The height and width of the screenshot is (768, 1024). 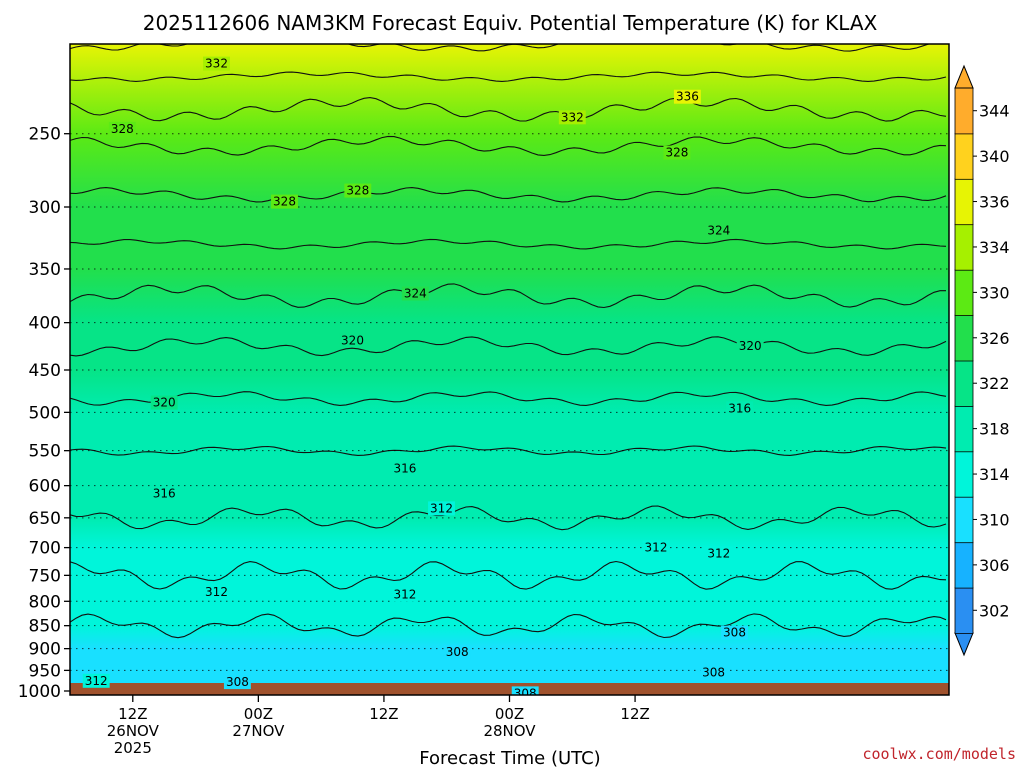 What do you see at coordinates (994, 474) in the screenshot?
I see `colorbar-label: 314` at bounding box center [994, 474].